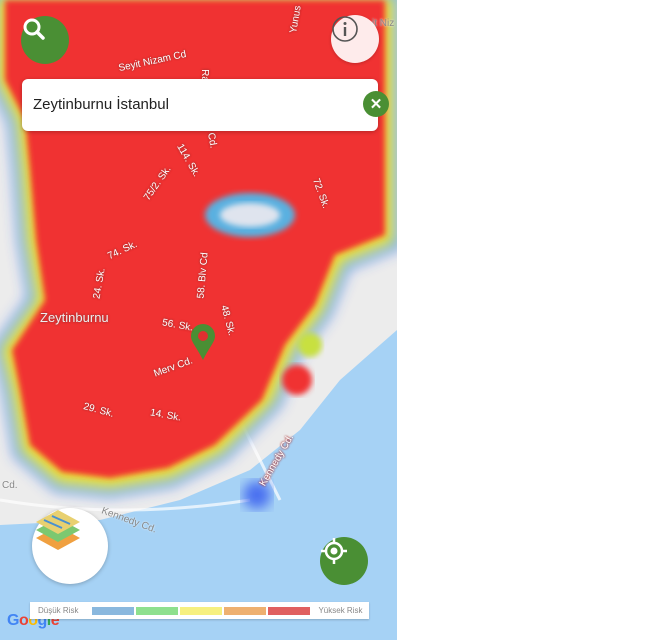 Image resolution: width=670 pixels, height=640 pixels. What do you see at coordinates (34, 29) in the screenshot?
I see `search-icon` at bounding box center [34, 29].